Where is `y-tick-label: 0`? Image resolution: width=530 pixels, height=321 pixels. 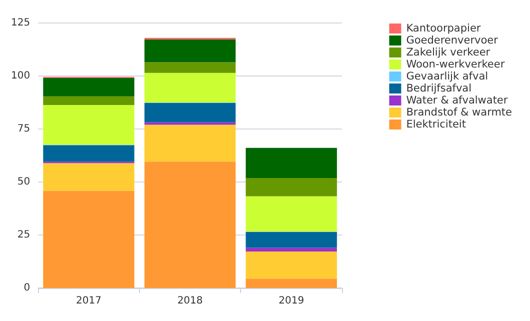
y-tick-label: 0 is located at coordinates (27, 288).